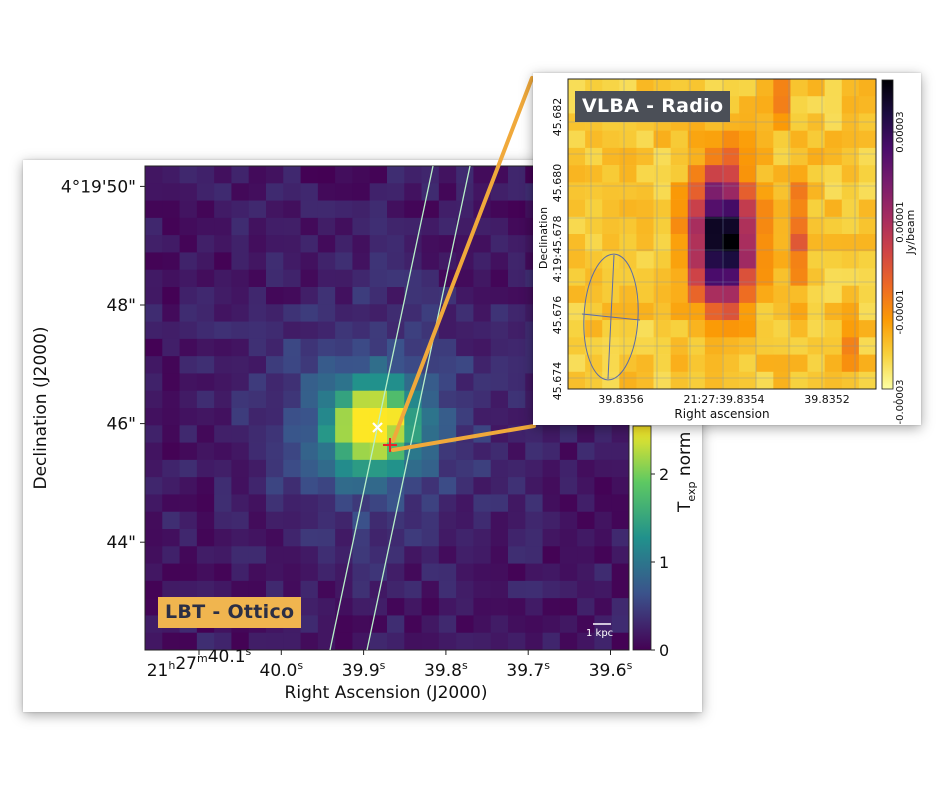 This screenshot has height=788, width=940. Describe the element at coordinates (557, 249) in the screenshot. I see `radio-y-tick-label: 4:19:45.678` at that location.